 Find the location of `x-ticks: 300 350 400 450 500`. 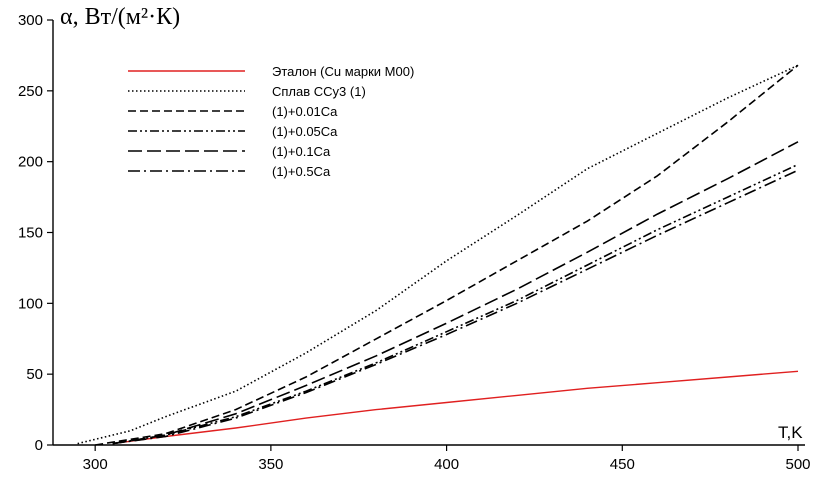

x-ticks: 300 350 400 450 500 is located at coordinates (447, 459).